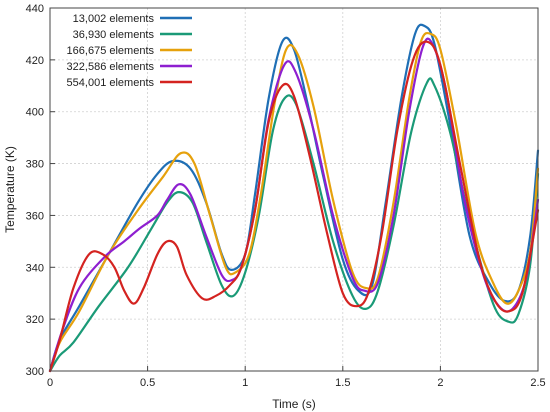 The image size is (550, 412). What do you see at coordinates (35, 216) in the screenshot?
I see `y-tick-label: 360` at bounding box center [35, 216].